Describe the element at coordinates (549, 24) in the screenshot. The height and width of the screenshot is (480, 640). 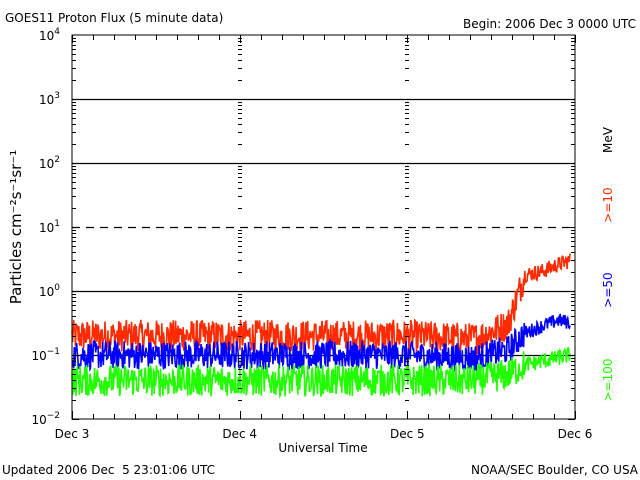
I see `begin-label: Begin: 2006 Dec 3 0000 UTC` at that location.